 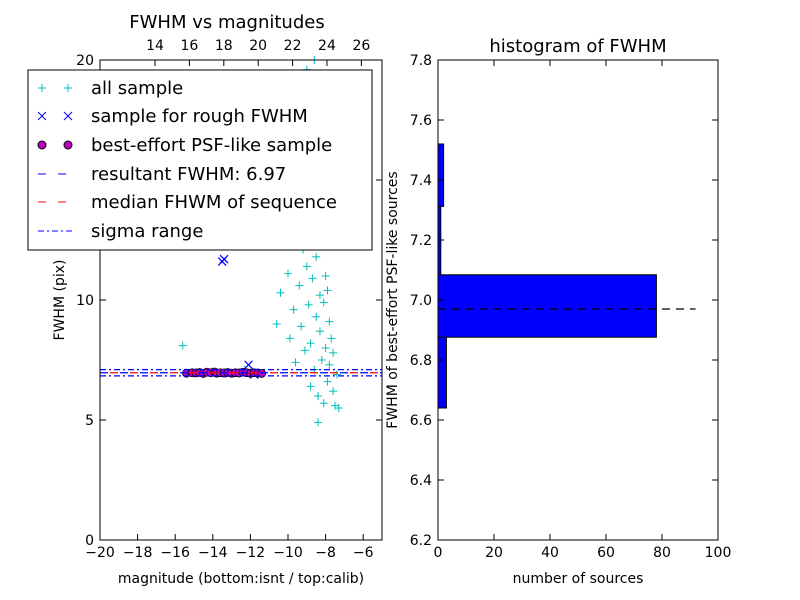 I want to click on top-x-tick-label: 24, so click(x=327, y=46).